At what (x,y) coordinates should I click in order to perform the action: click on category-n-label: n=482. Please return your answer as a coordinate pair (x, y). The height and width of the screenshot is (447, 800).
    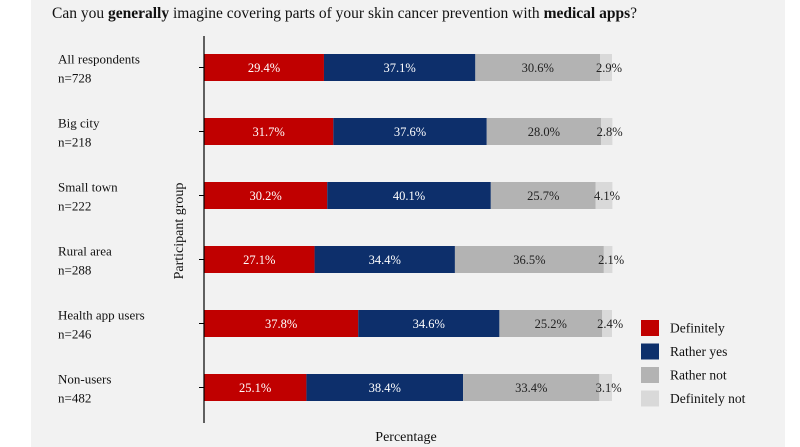
    Looking at the image, I should click on (74, 398).